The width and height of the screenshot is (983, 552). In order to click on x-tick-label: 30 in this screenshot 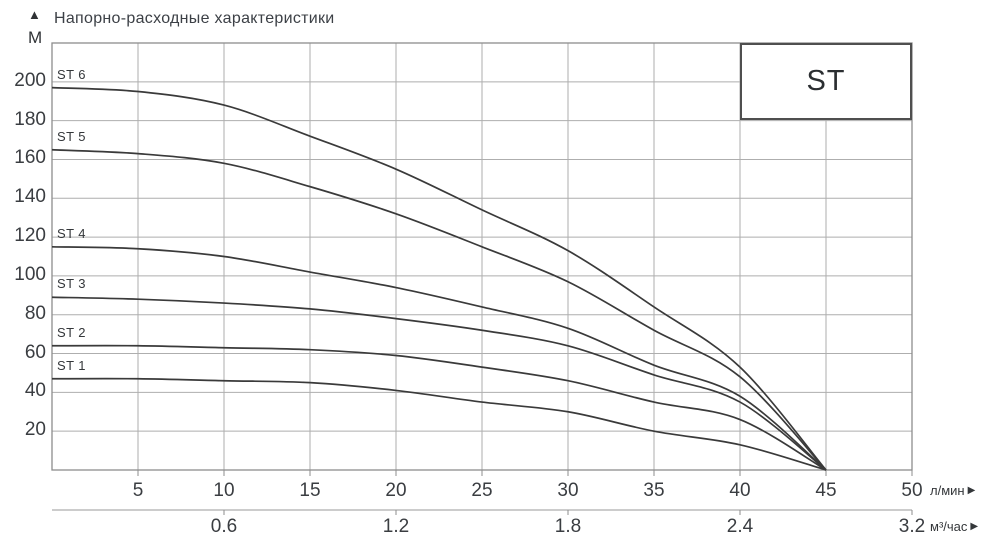, I will do `click(568, 490)`.